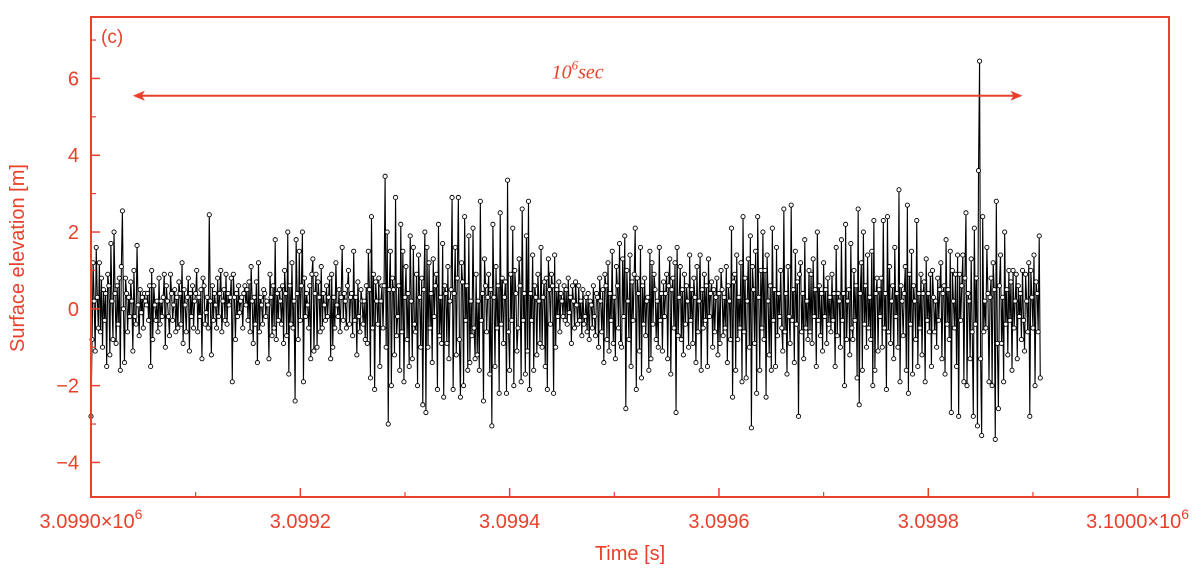  Describe the element at coordinates (630, 554) in the screenshot. I see `x-axis-title: Time [s]` at that location.